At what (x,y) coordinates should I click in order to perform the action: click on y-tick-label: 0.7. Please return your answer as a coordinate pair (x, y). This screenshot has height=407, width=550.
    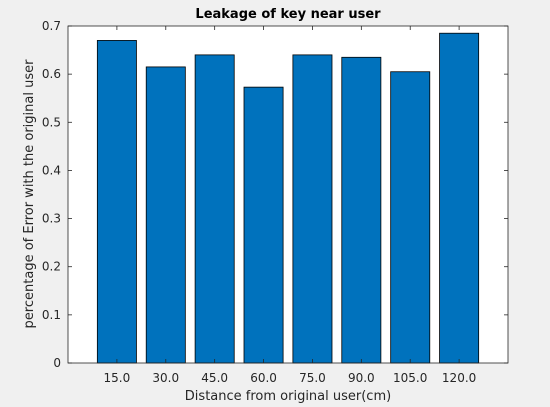
    Looking at the image, I should click on (51, 26).